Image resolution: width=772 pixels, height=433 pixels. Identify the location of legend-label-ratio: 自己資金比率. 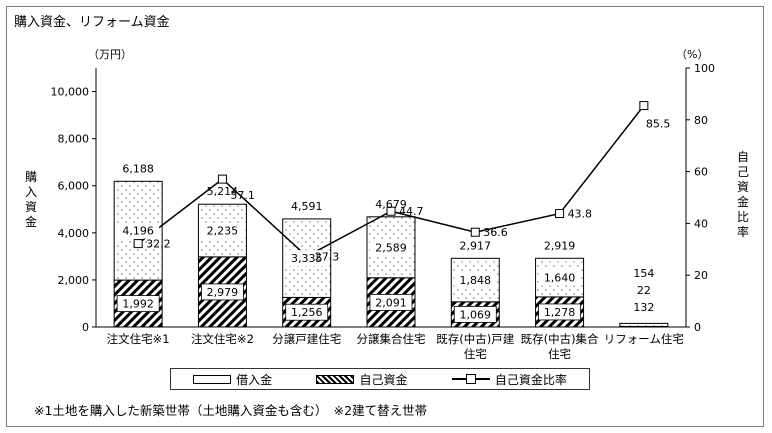
(530, 379).